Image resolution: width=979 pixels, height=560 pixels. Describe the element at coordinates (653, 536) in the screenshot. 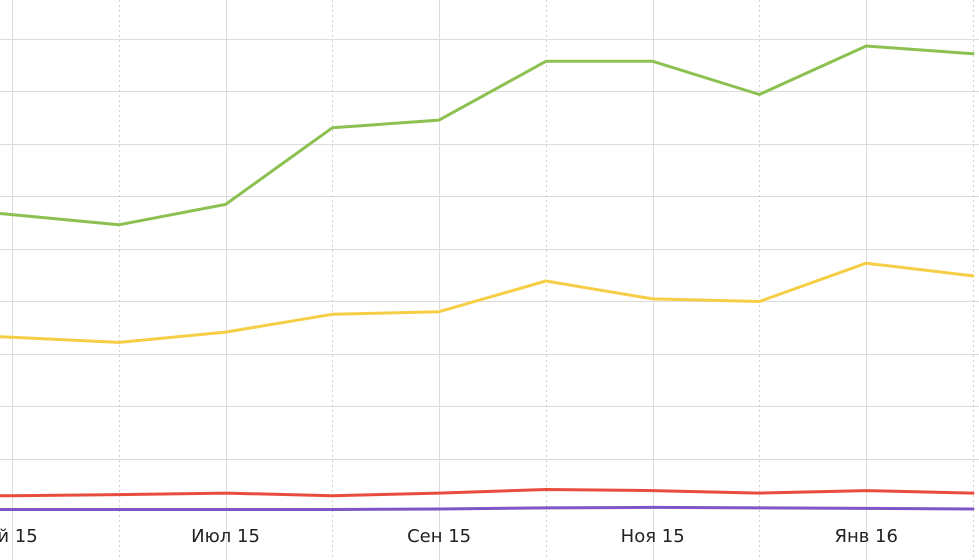

I see `x-tick-label: Ноя 15` at that location.